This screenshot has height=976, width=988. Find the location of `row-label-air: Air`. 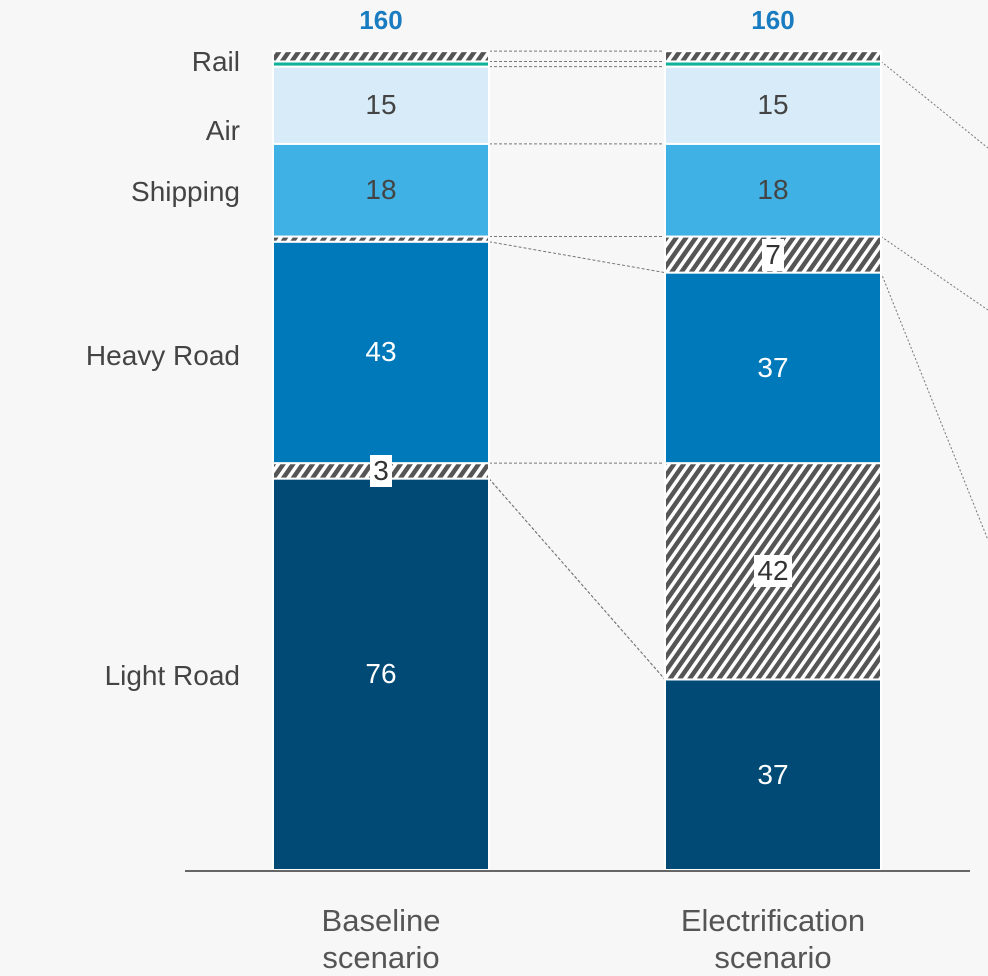

row-label-air: Air is located at coordinates (222, 130).